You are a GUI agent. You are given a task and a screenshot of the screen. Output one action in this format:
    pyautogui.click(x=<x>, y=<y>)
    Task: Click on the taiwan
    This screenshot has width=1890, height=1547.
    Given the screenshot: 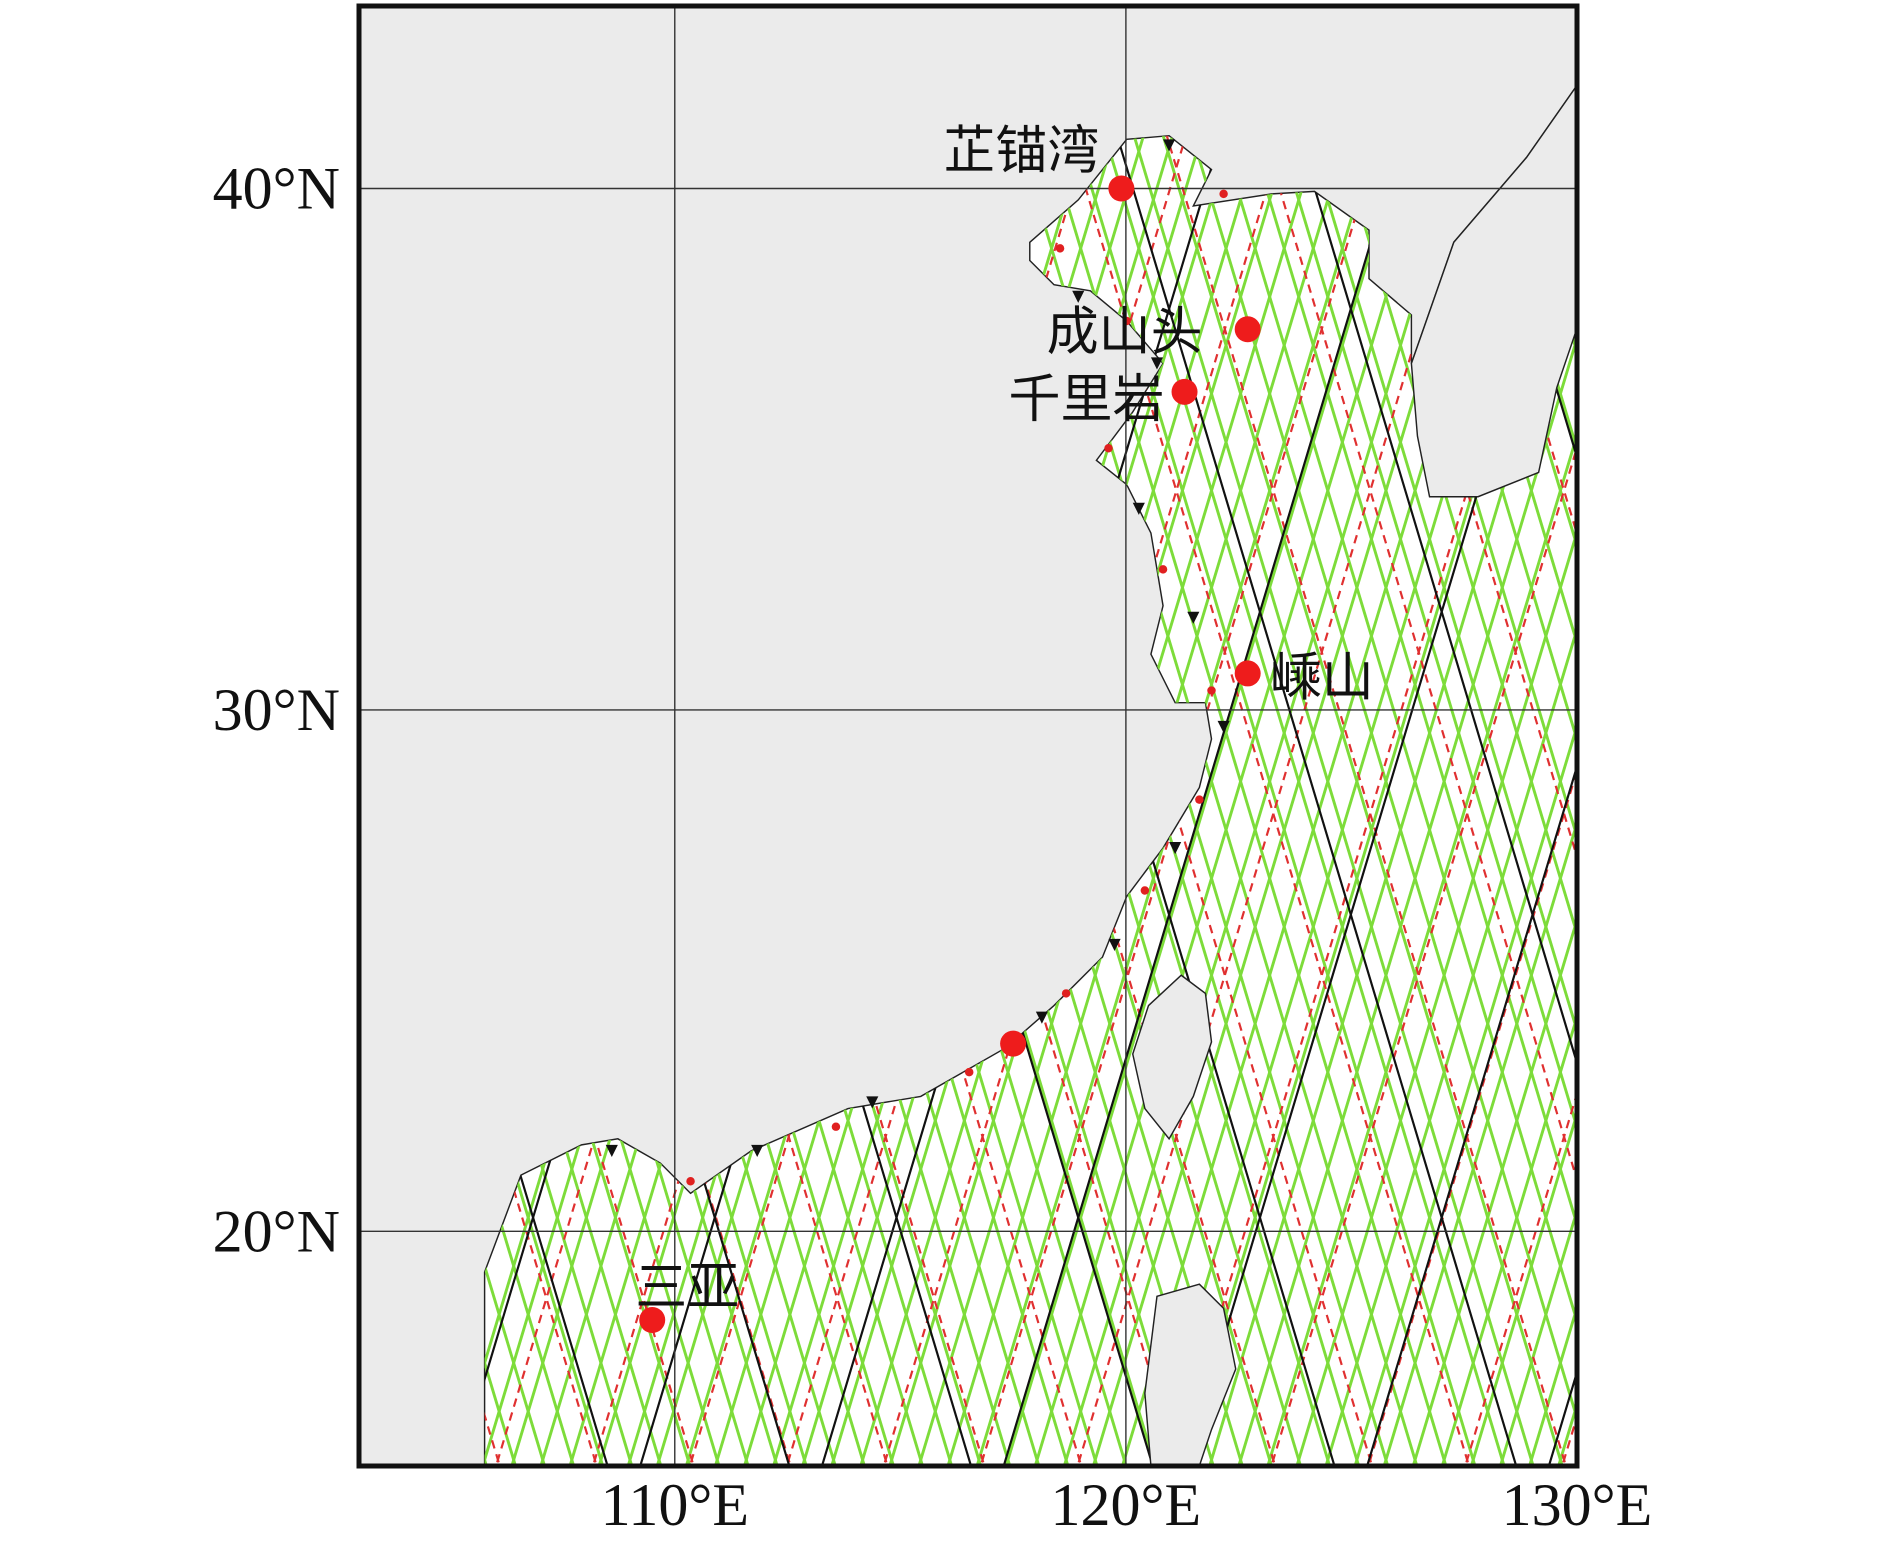 What is the action you would take?
    pyautogui.click(x=1172, y=1057)
    